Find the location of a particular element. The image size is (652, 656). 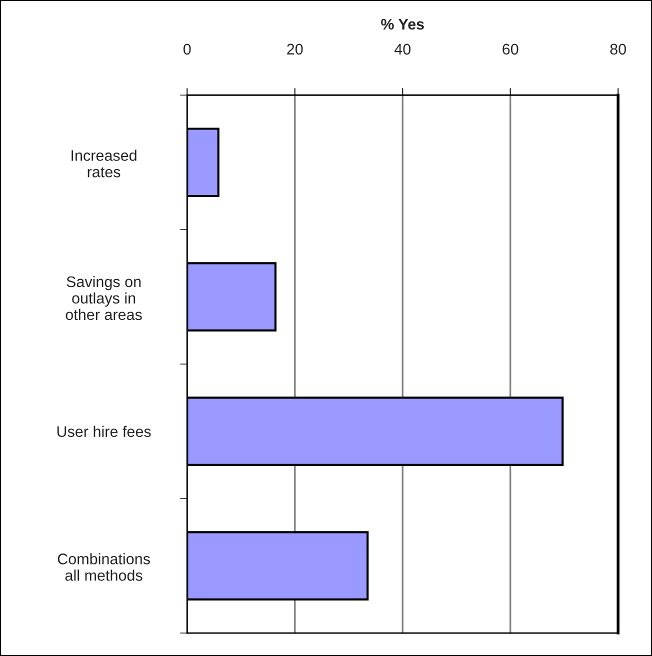

y-tick-label: User hire fees is located at coordinates (104, 432).